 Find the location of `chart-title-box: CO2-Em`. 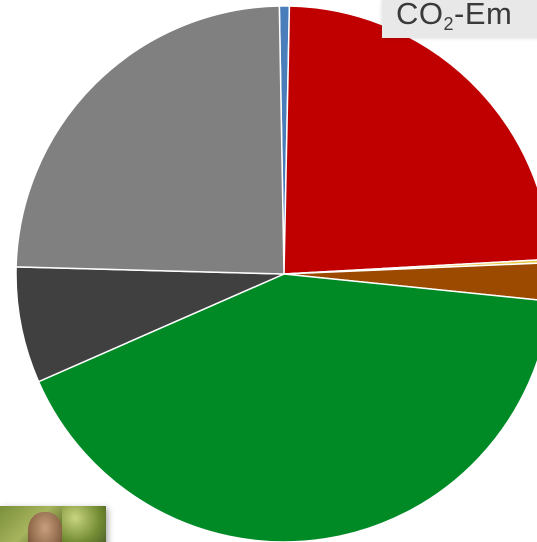

chart-title-box: CO2-Em is located at coordinates (459, 19).